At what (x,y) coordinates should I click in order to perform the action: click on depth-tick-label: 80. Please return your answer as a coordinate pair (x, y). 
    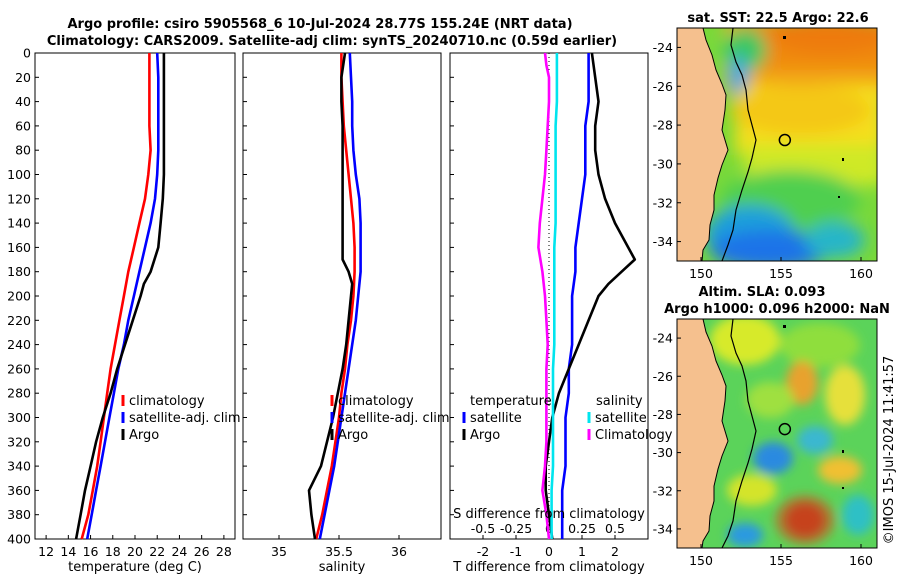
    Looking at the image, I should click on (23, 150).